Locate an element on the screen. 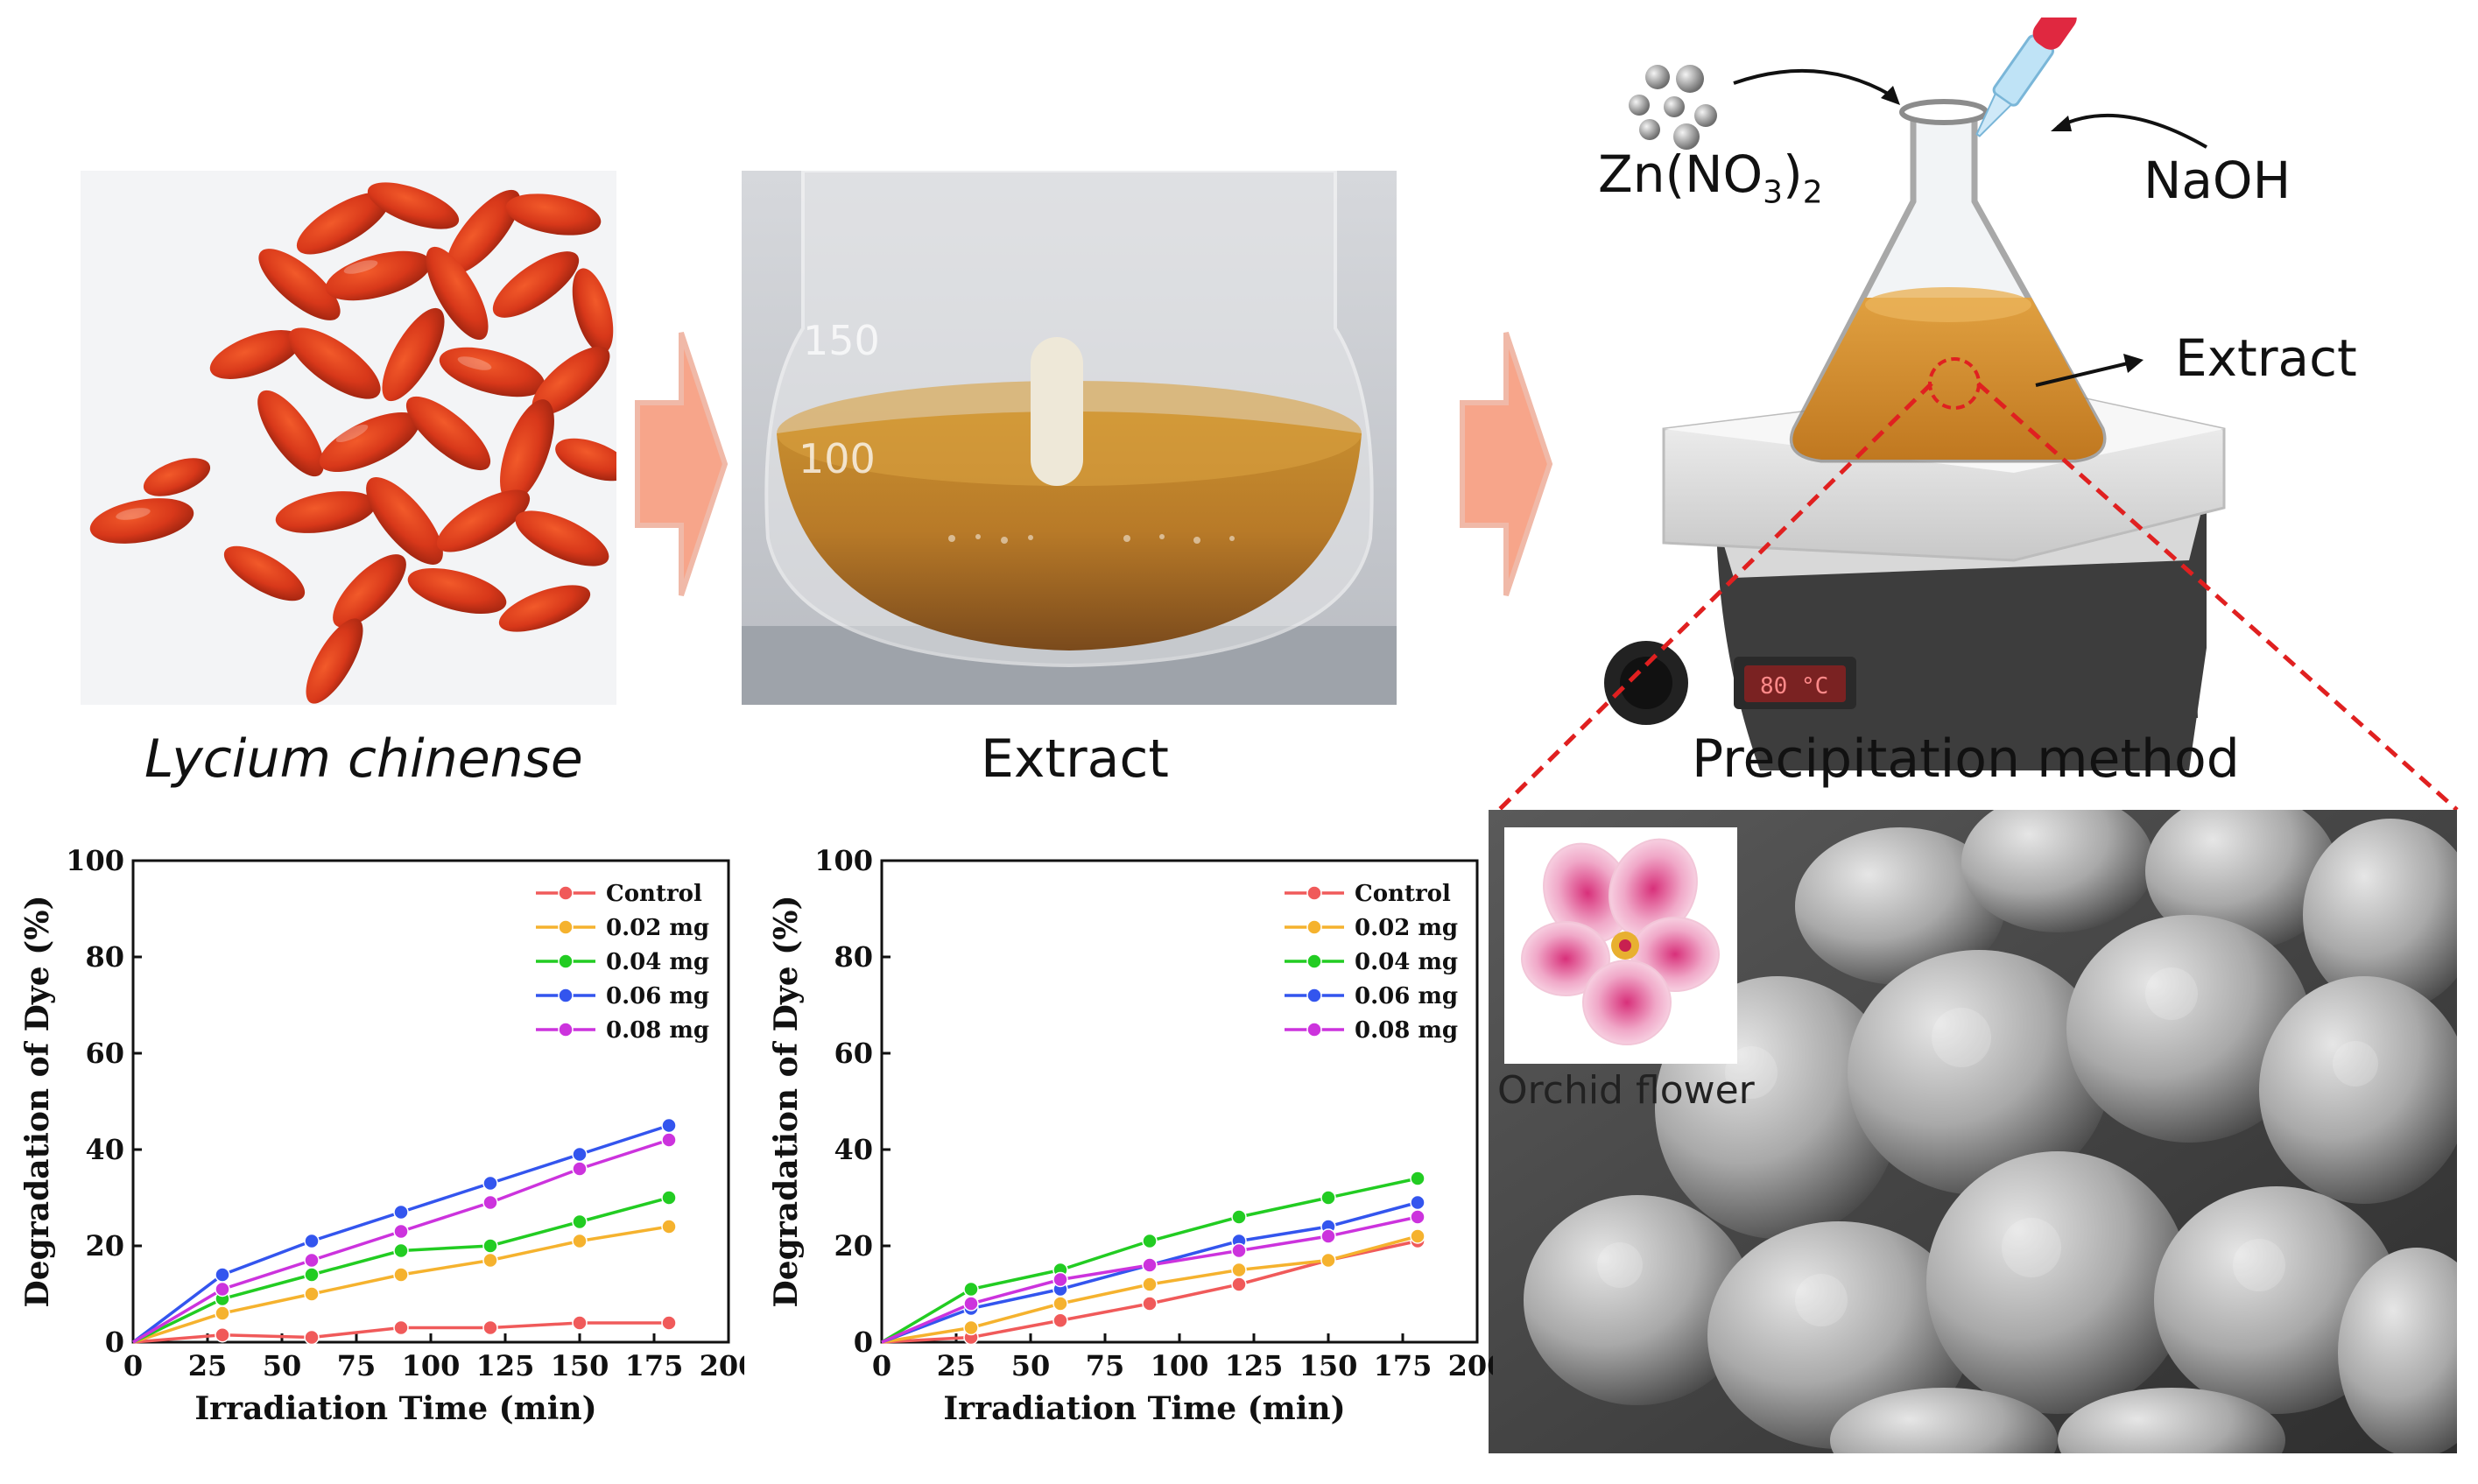  orchid-flower-icon is located at coordinates (1620, 945).